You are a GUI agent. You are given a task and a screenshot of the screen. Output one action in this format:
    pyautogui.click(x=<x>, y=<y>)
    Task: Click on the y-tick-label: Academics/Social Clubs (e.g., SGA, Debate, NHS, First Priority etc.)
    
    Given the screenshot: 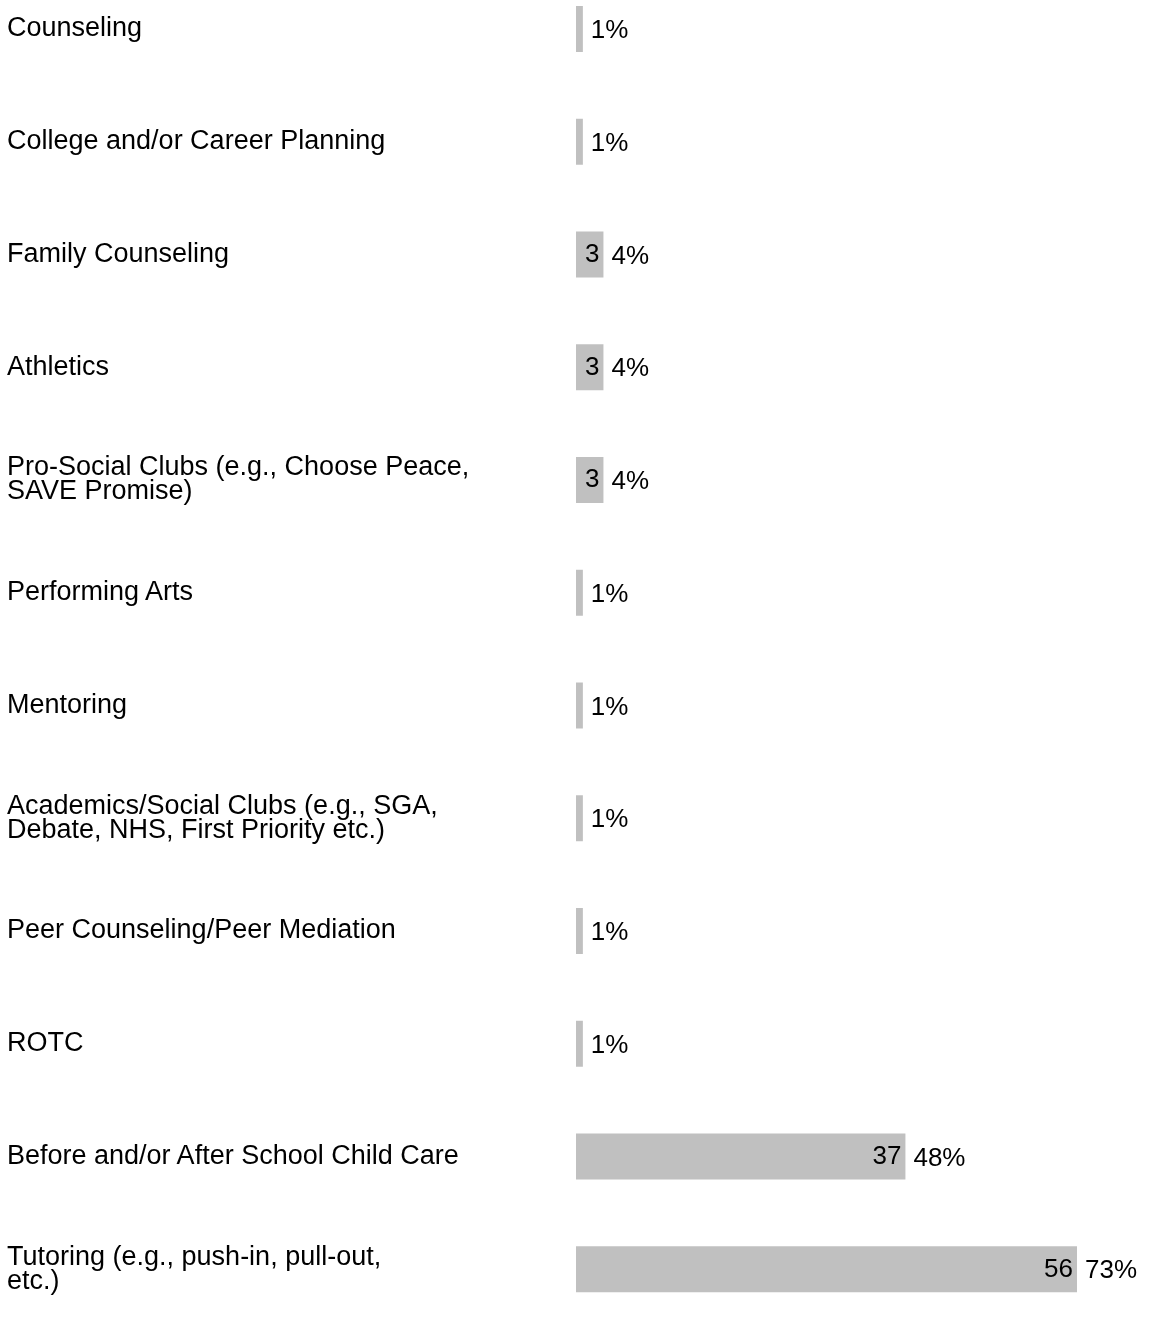 What is the action you would take?
    pyautogui.click(x=222, y=816)
    